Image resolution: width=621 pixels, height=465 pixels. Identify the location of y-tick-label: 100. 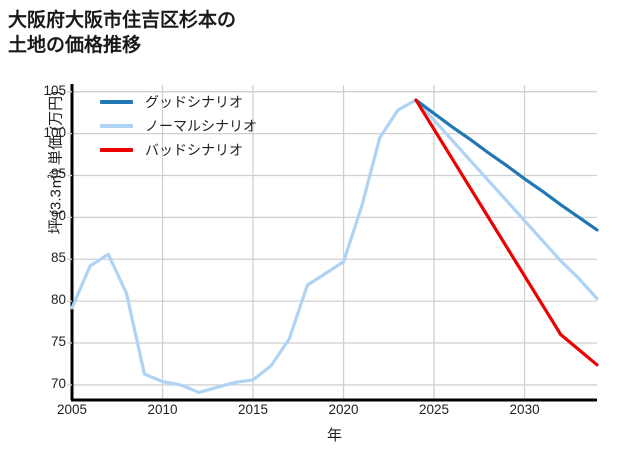
(54, 132).